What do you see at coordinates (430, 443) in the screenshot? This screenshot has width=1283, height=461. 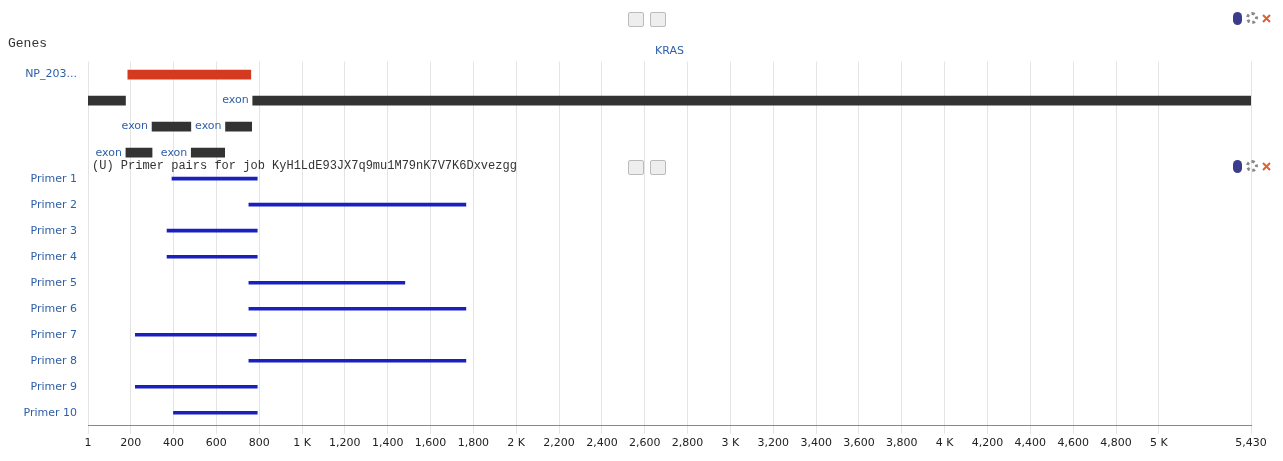 I see `x-tick-label: 1,600` at bounding box center [430, 443].